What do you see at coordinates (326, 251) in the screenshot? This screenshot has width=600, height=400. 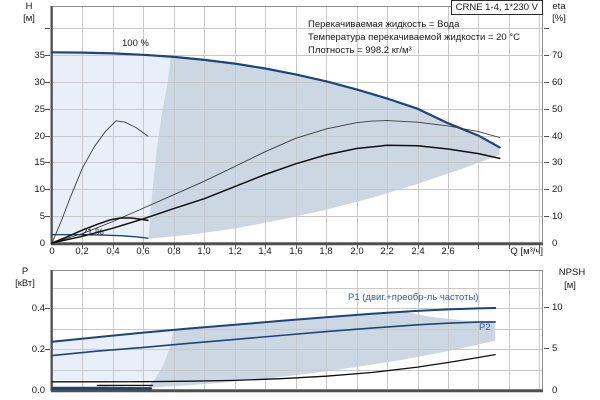 I see `x-tick-label: 1,8` at bounding box center [326, 251].